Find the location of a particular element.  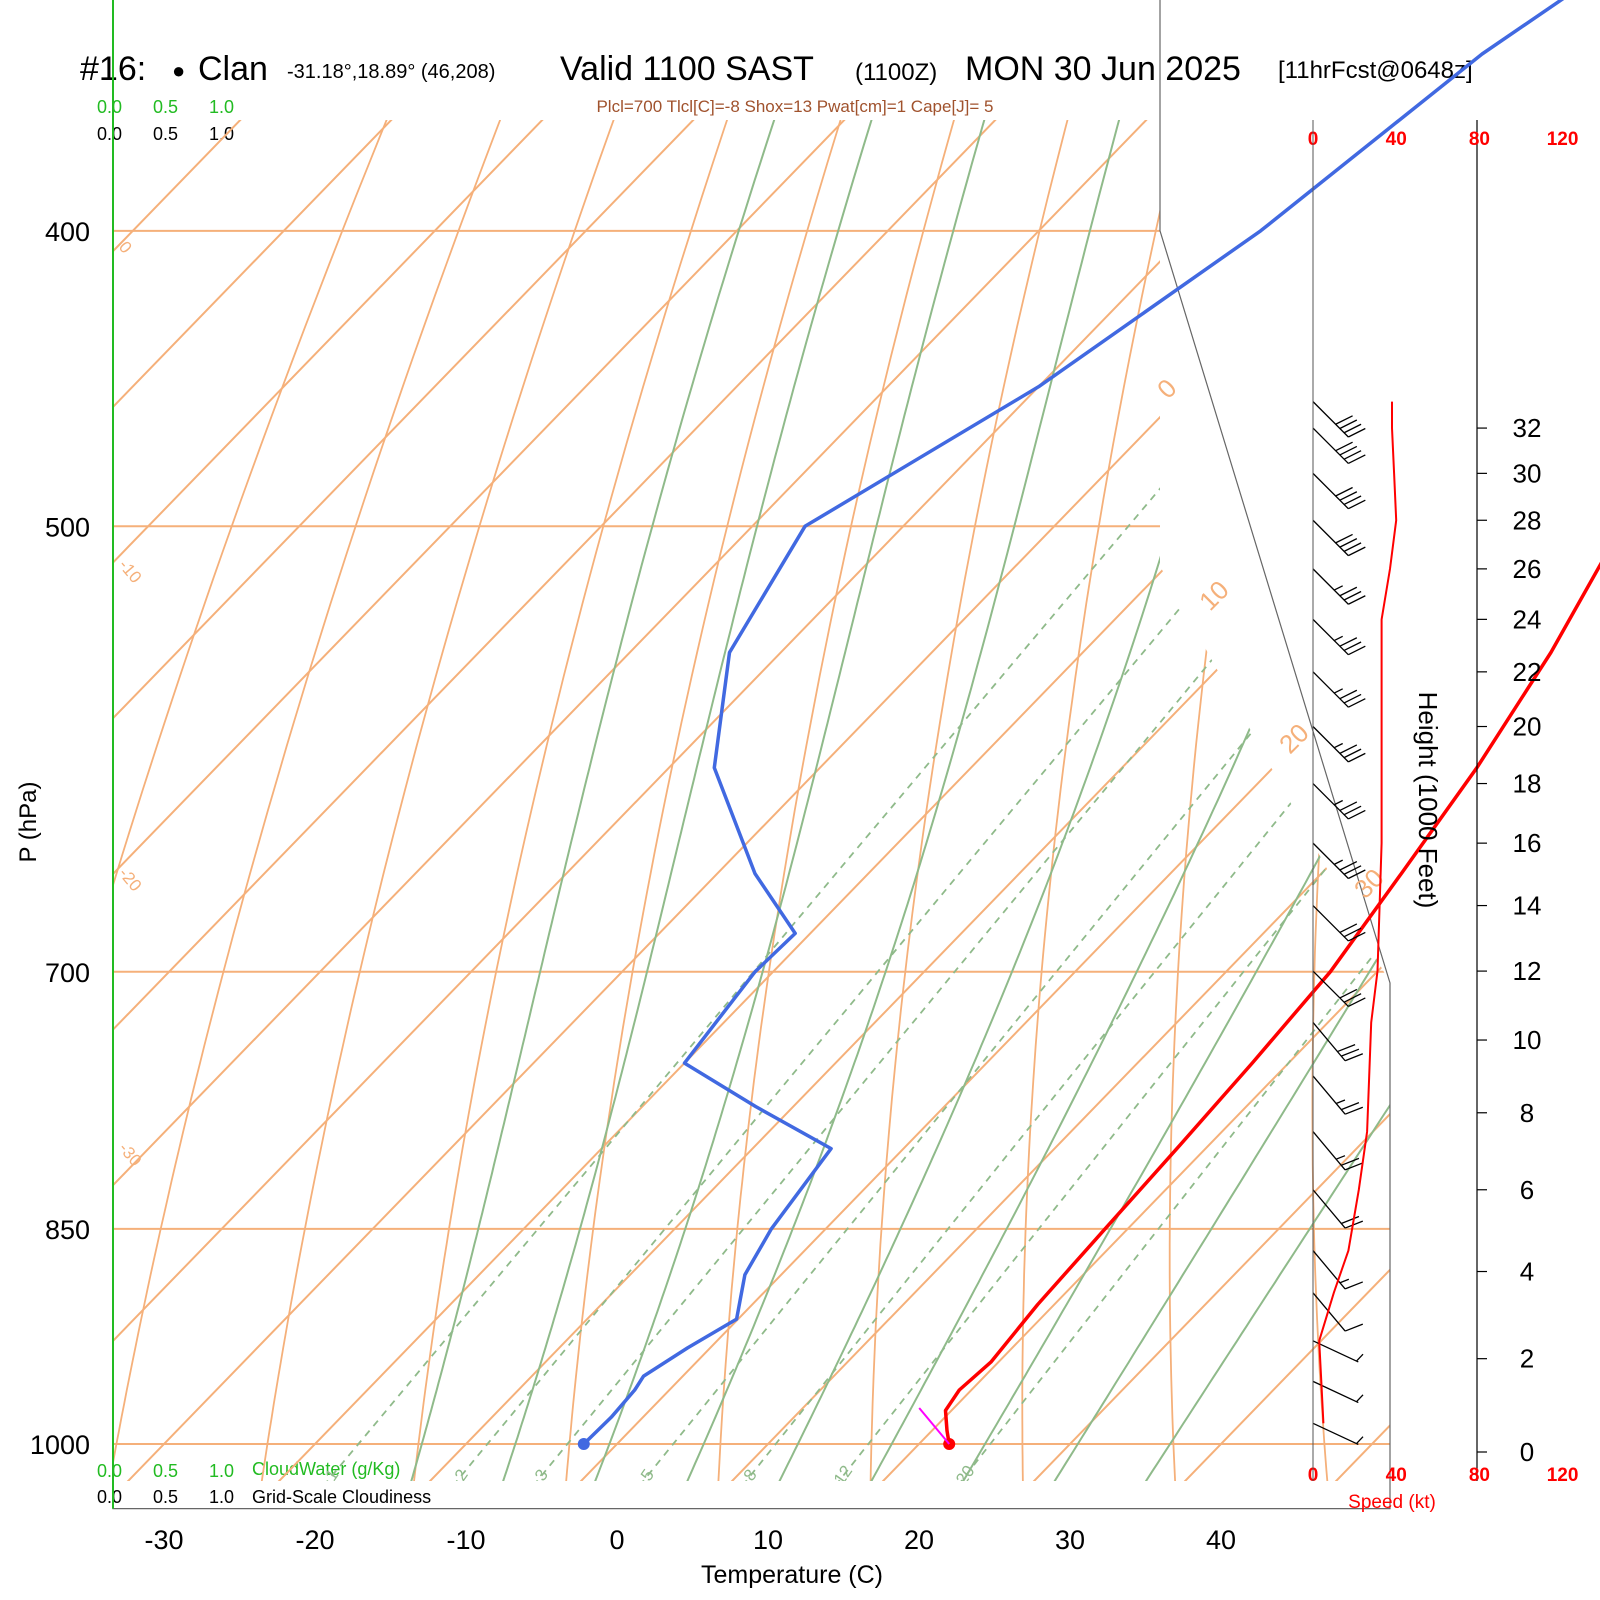

station-coords: -31.18°,18.89° (46,208) is located at coordinates (391, 72).